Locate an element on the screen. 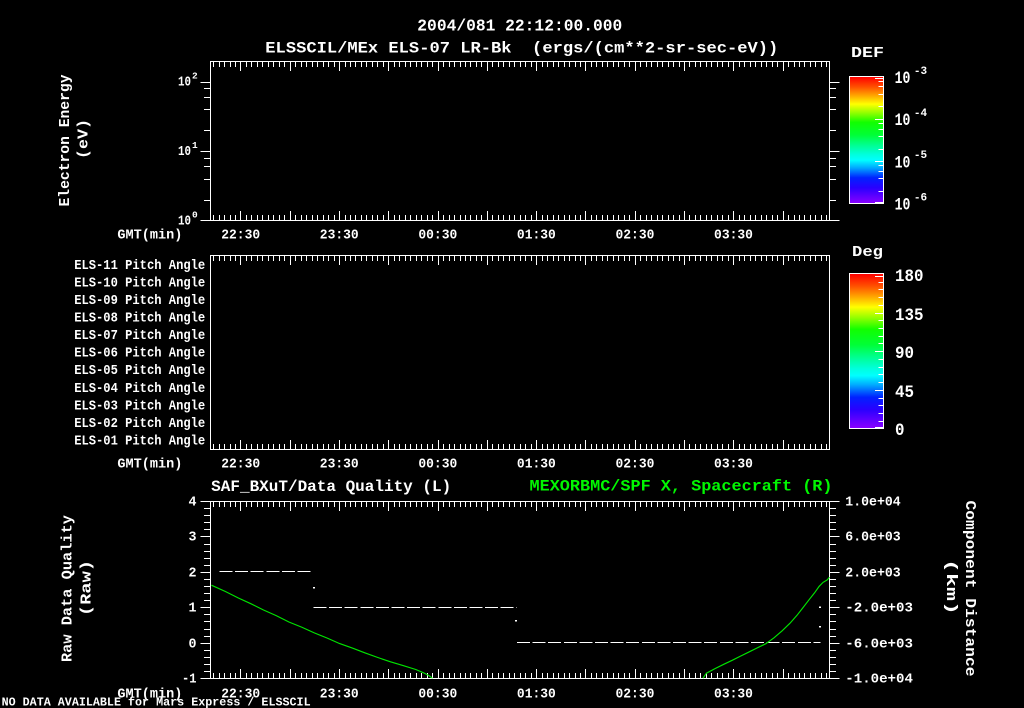 Image resolution: width=1024 pixels, height=708 pixels. svg-text: 1.0e+04 is located at coordinates (872, 503).